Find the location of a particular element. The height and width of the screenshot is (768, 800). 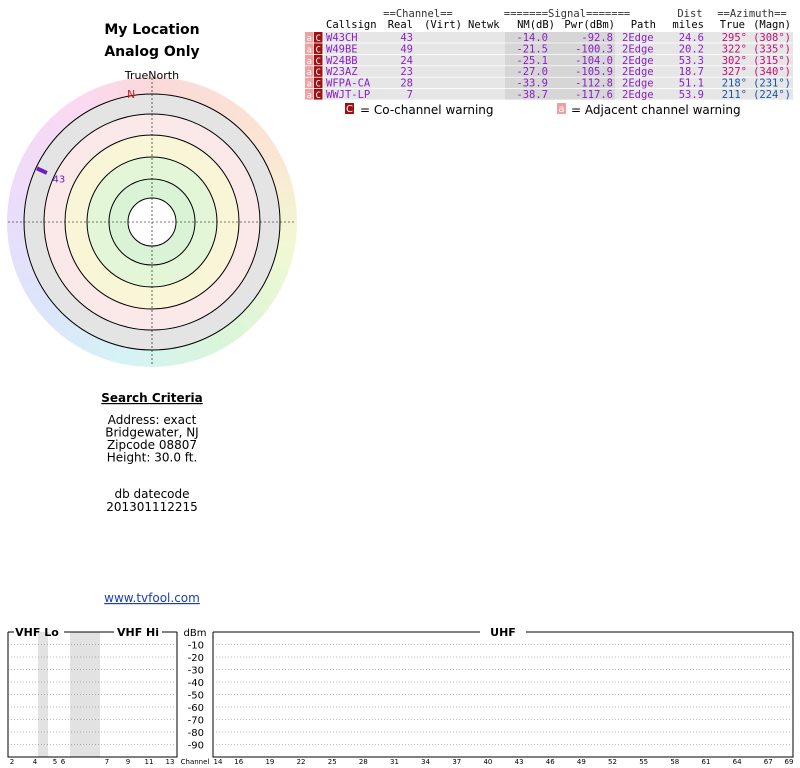

station-label: 43 is located at coordinates (58, 180).